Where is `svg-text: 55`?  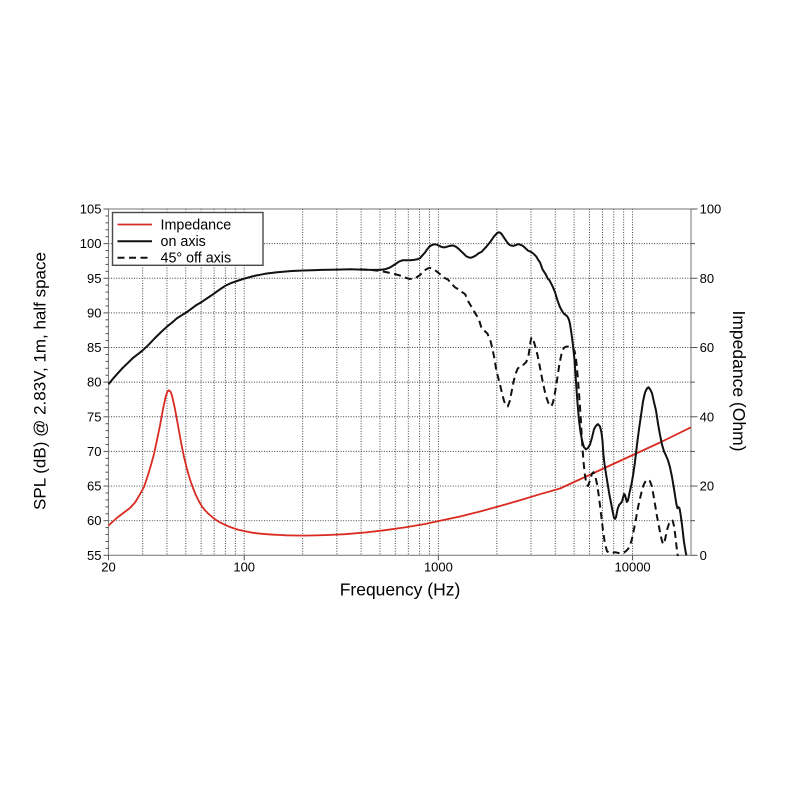 svg-text: 55 is located at coordinates (94, 555).